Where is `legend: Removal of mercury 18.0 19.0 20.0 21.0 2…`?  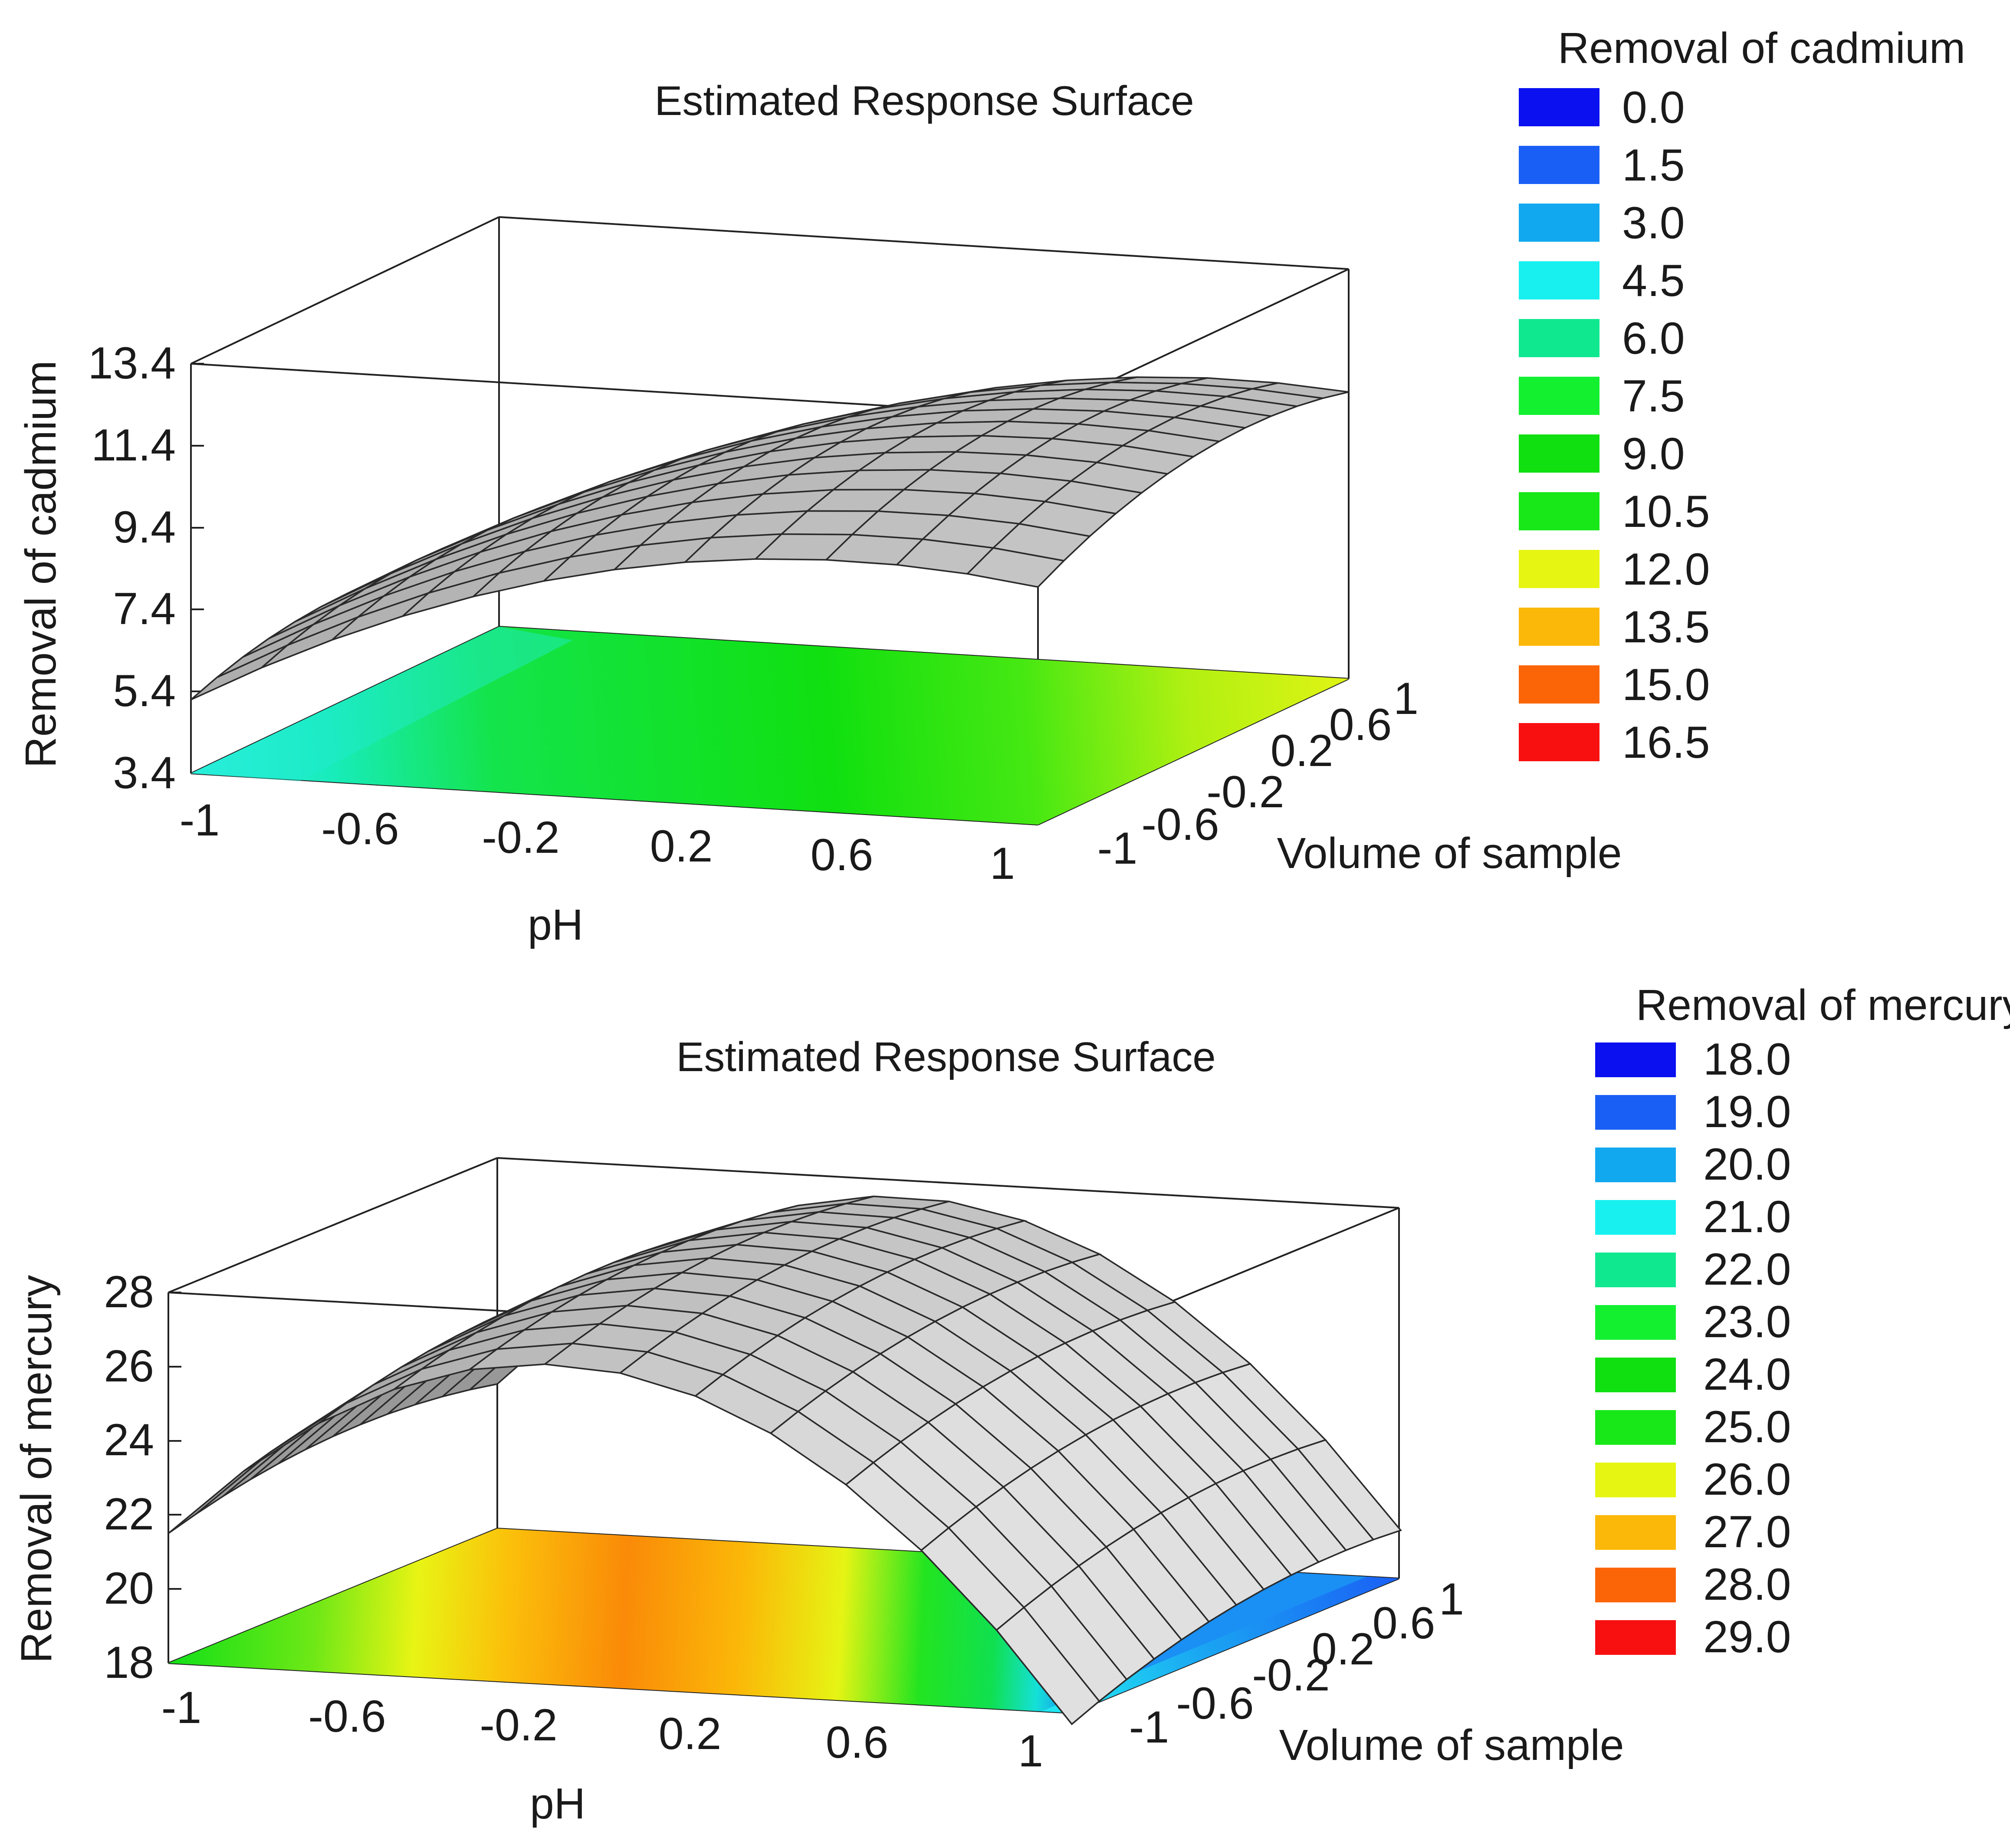 legend: Removal of mercury 18.0 19.0 20.0 21.0 2… is located at coordinates (1802, 1321).